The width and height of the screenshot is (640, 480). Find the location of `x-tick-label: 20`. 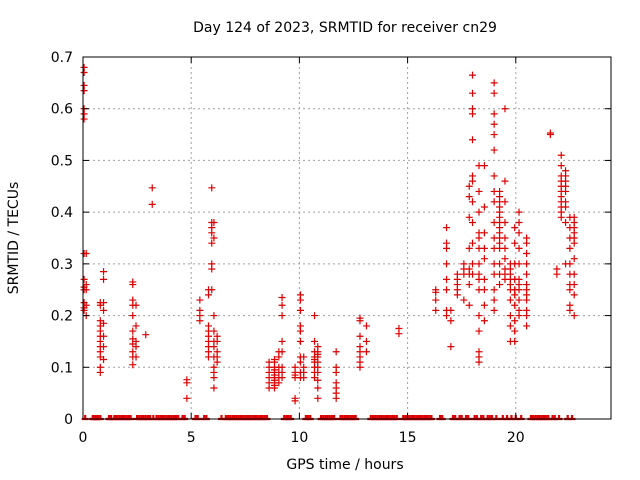

x-tick-label: 20 is located at coordinates (516, 438).